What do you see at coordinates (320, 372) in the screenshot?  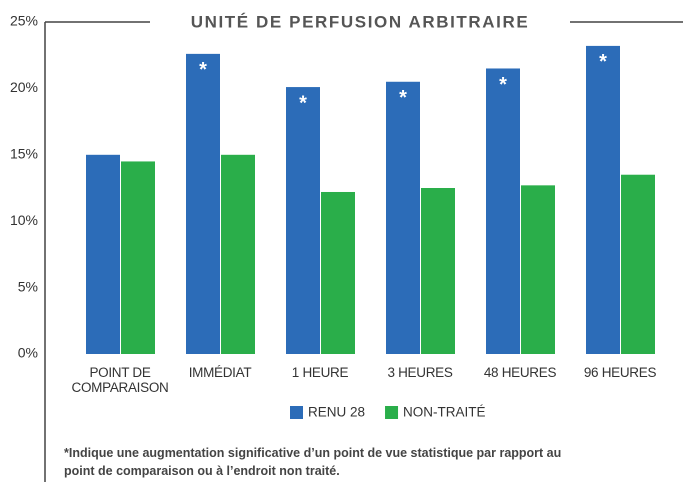 I see `x-tick-label: 1 HEURE` at bounding box center [320, 372].